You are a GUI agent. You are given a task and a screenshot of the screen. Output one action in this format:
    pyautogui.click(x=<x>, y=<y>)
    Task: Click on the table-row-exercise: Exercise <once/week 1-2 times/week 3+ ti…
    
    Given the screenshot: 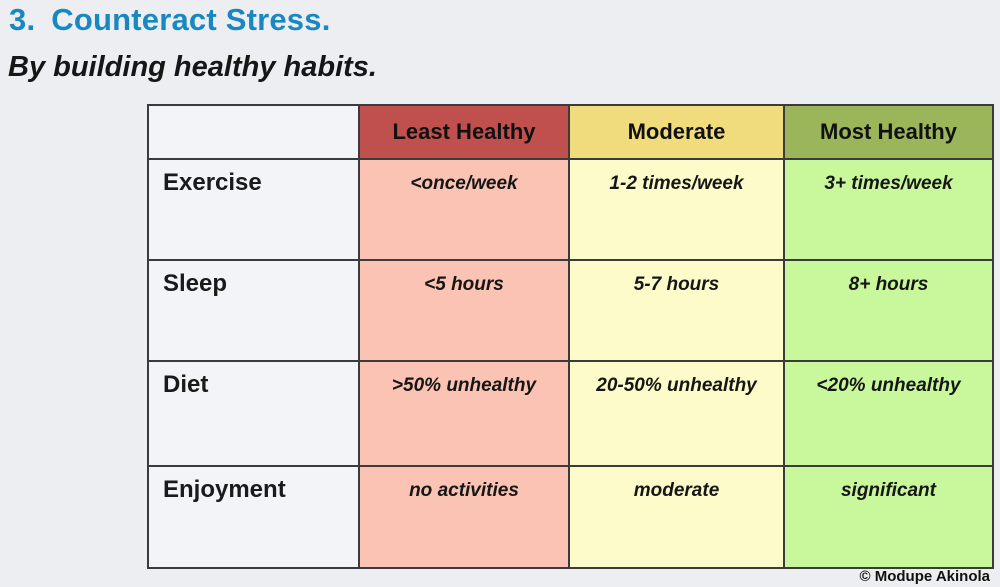 What is the action you would take?
    pyautogui.click(x=570, y=209)
    